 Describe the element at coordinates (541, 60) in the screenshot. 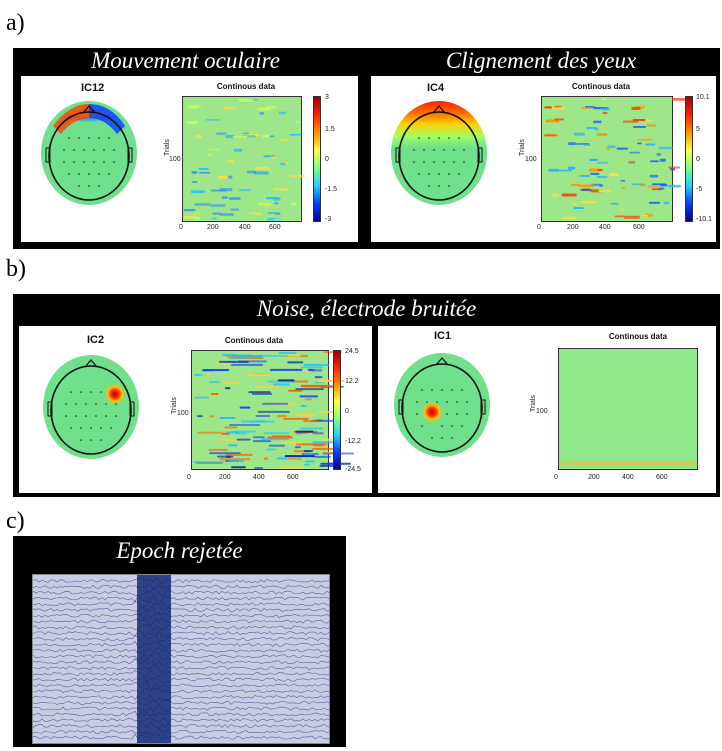

I see `blink-title: Clignement des yeux` at that location.